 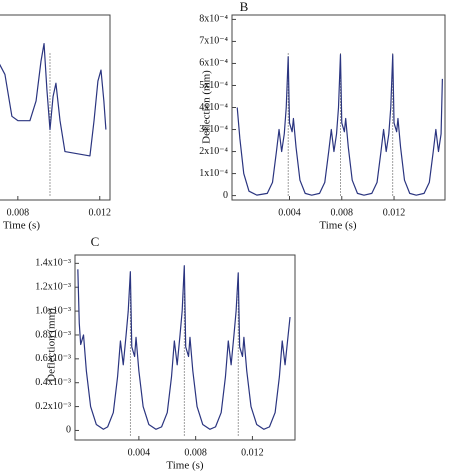 What do you see at coordinates (53, 310) in the screenshot?
I see `y-tick-label: 1.0x10⁻³` at bounding box center [53, 310].